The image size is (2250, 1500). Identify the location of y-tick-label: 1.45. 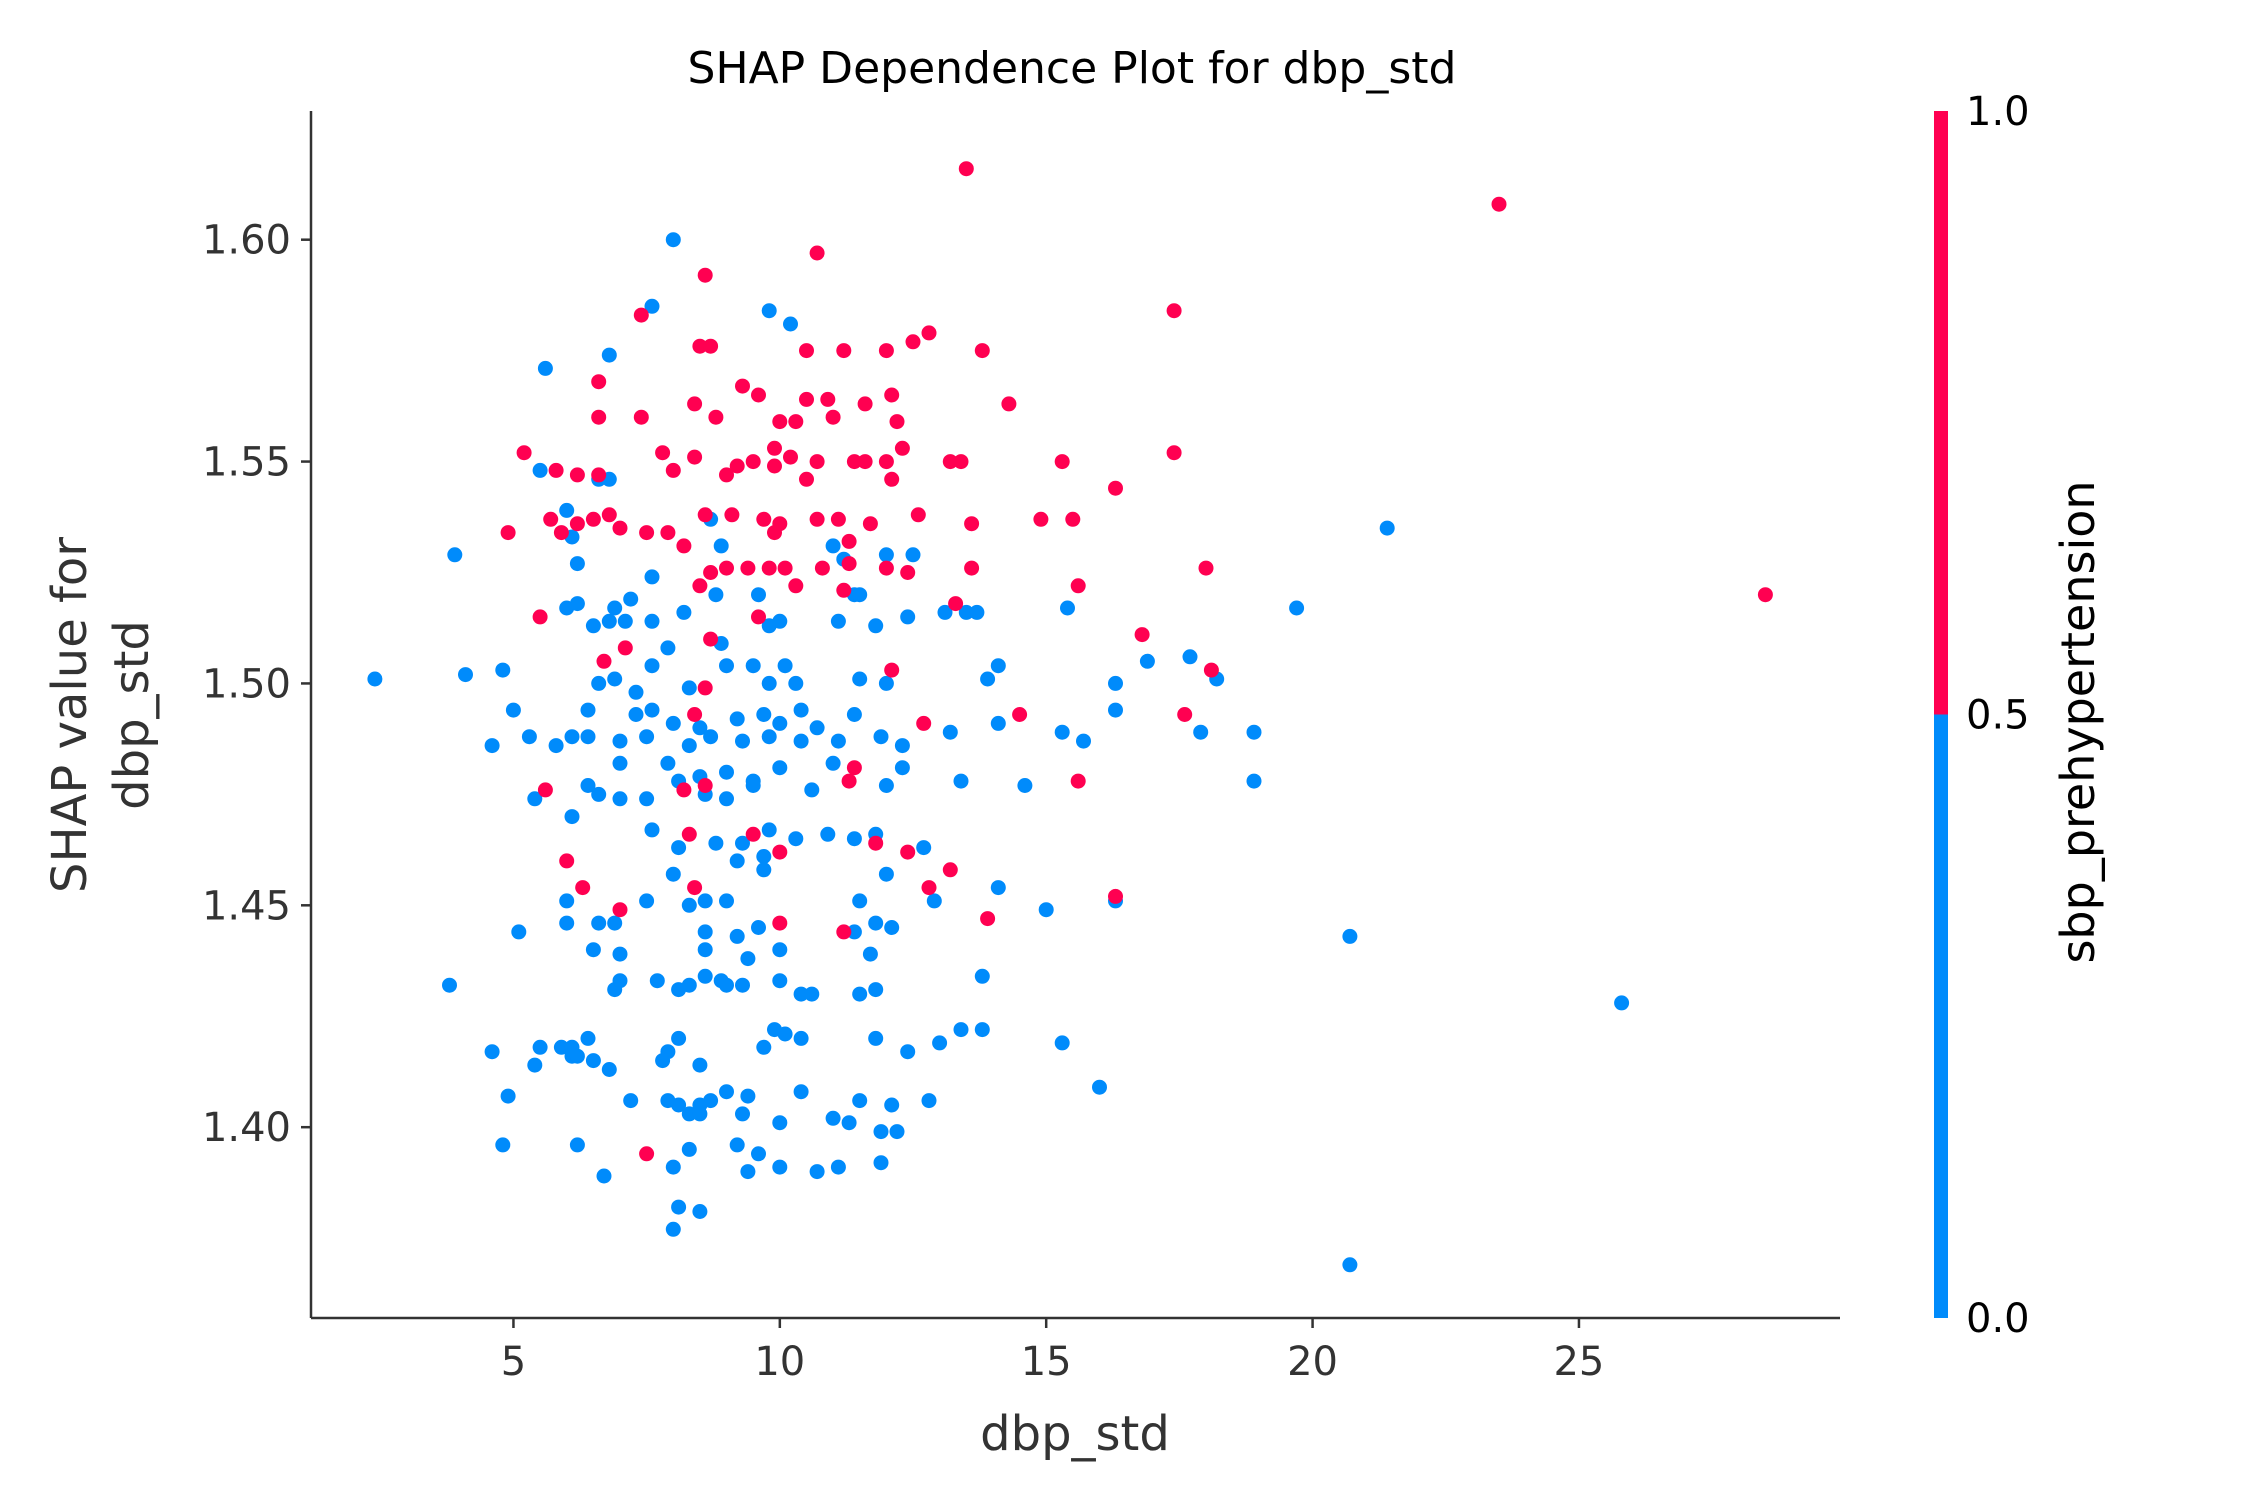
(246, 906).